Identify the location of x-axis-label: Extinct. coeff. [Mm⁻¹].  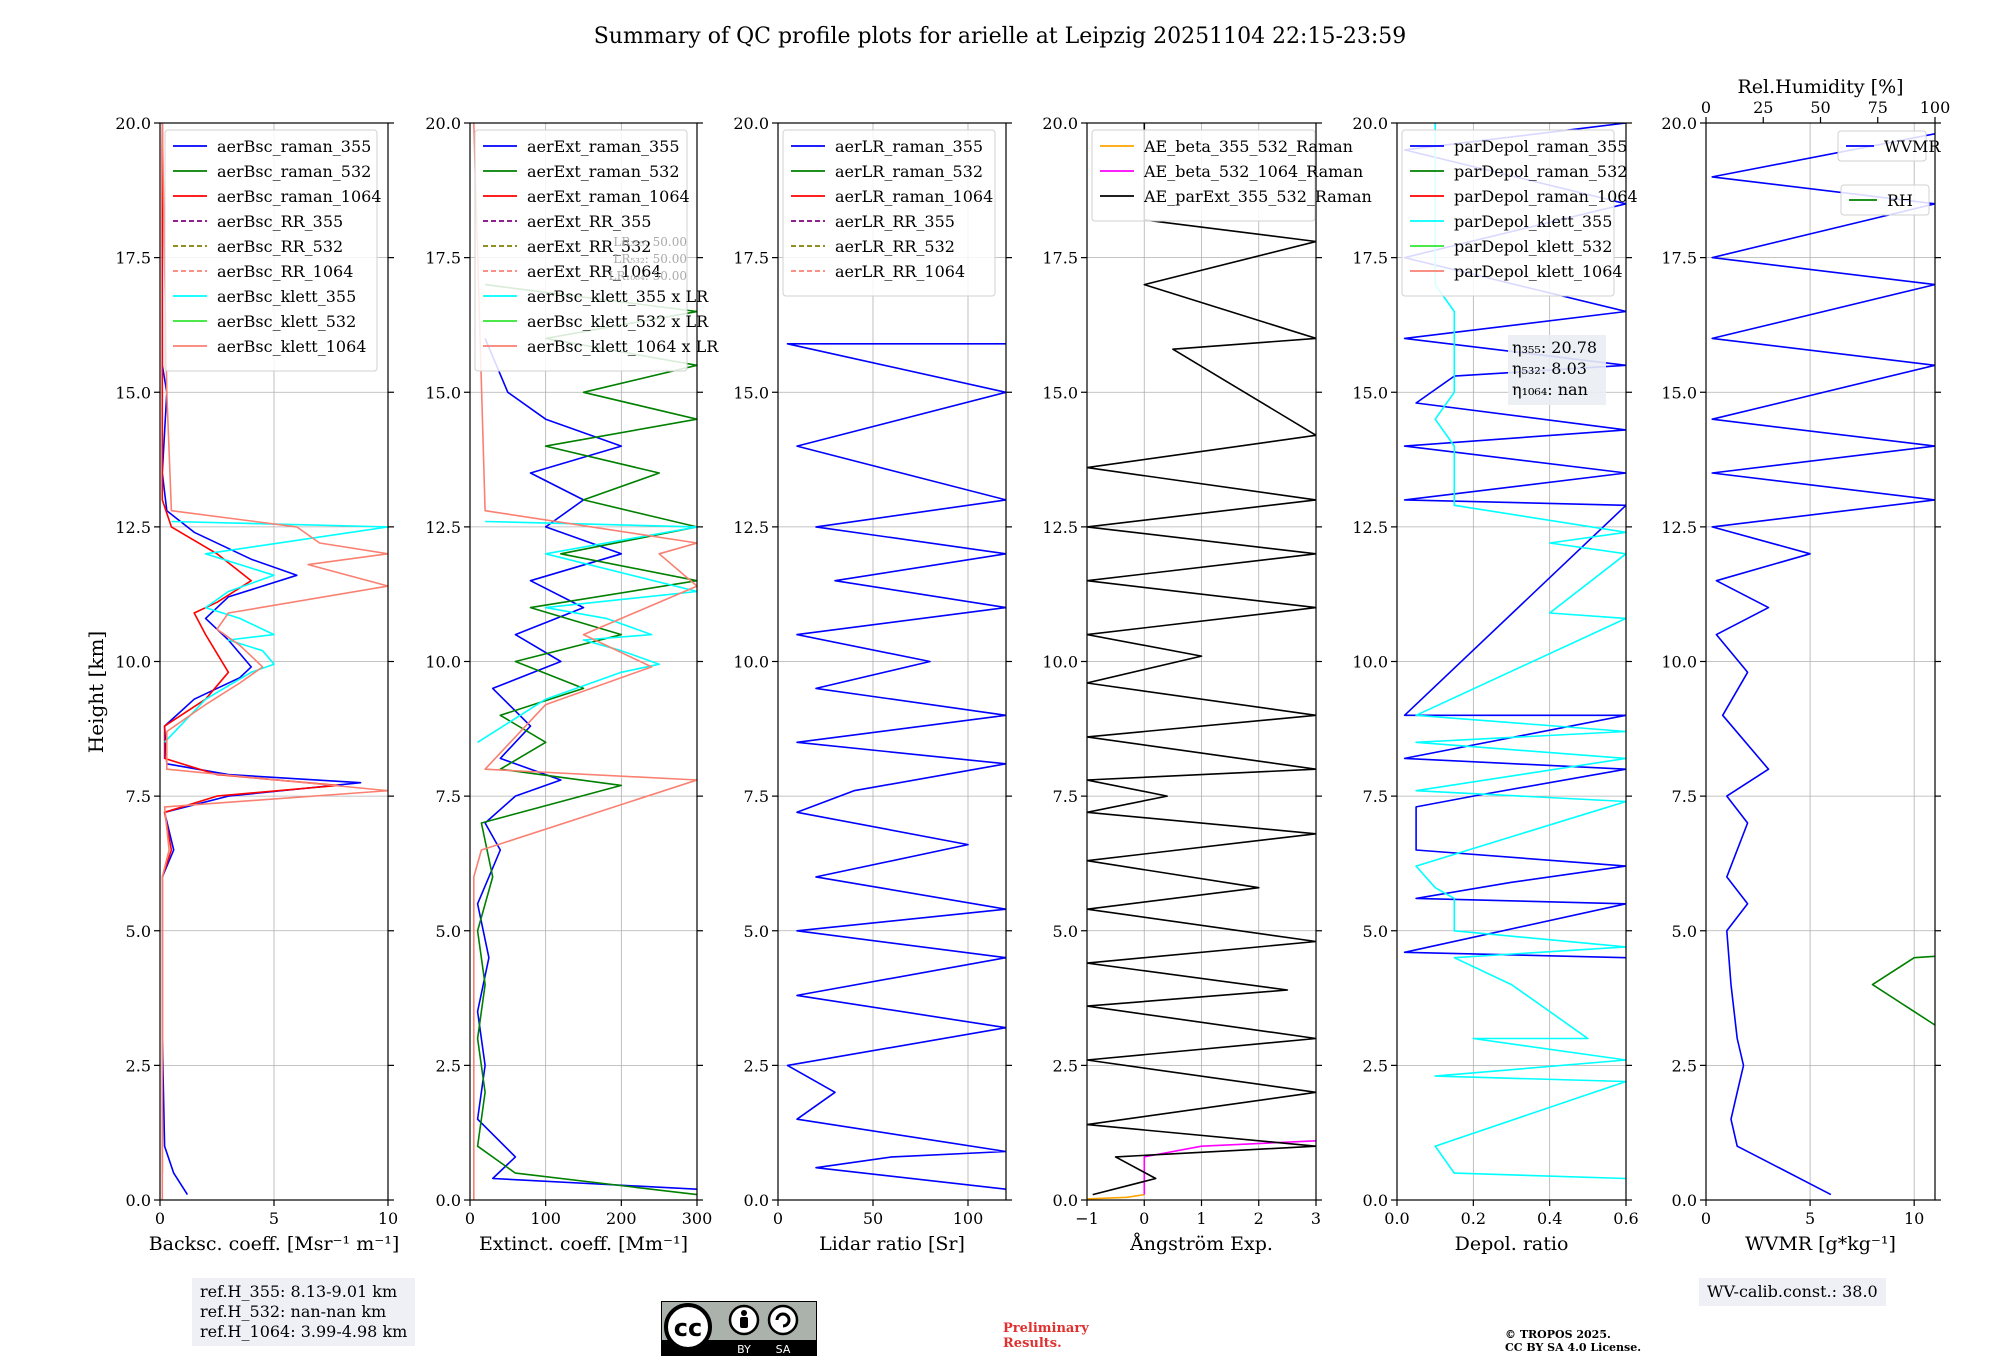
(583, 1244).